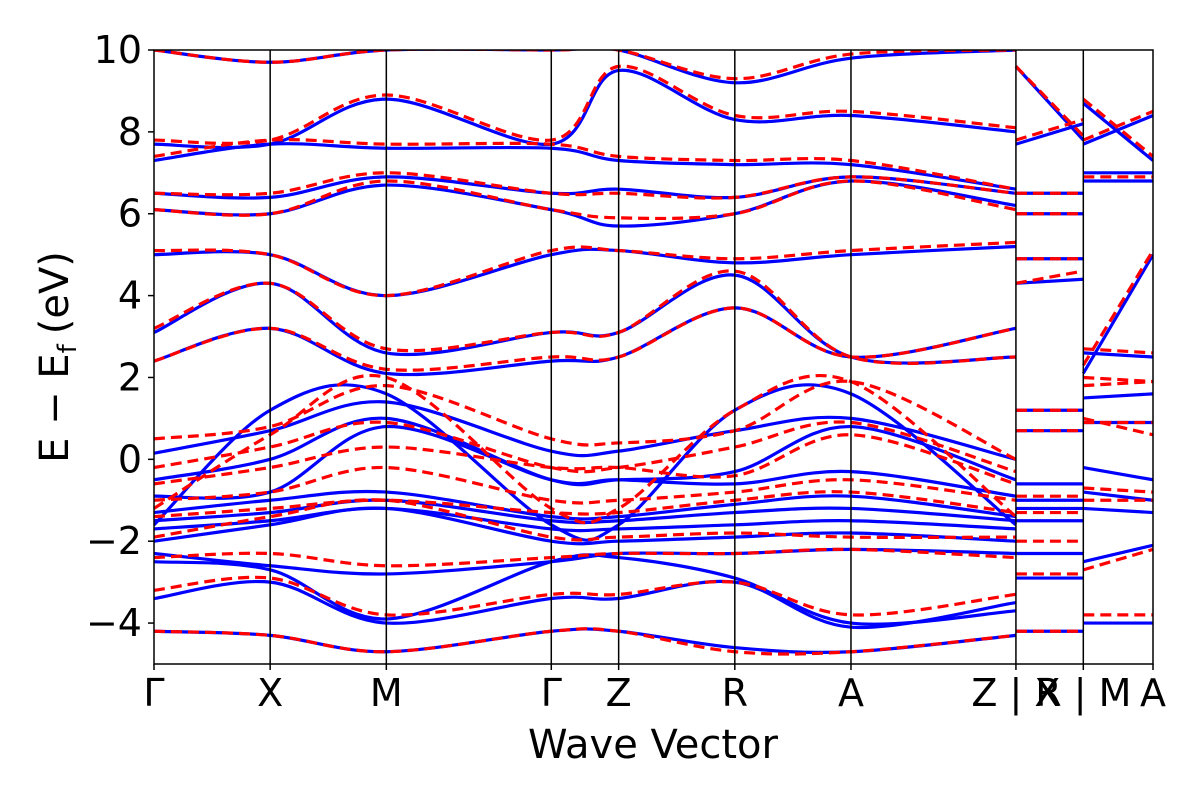 The height and width of the screenshot is (800, 1200). Describe the element at coordinates (1015, 693) in the screenshot. I see `x-tick-label-7: Z | X` at that location.